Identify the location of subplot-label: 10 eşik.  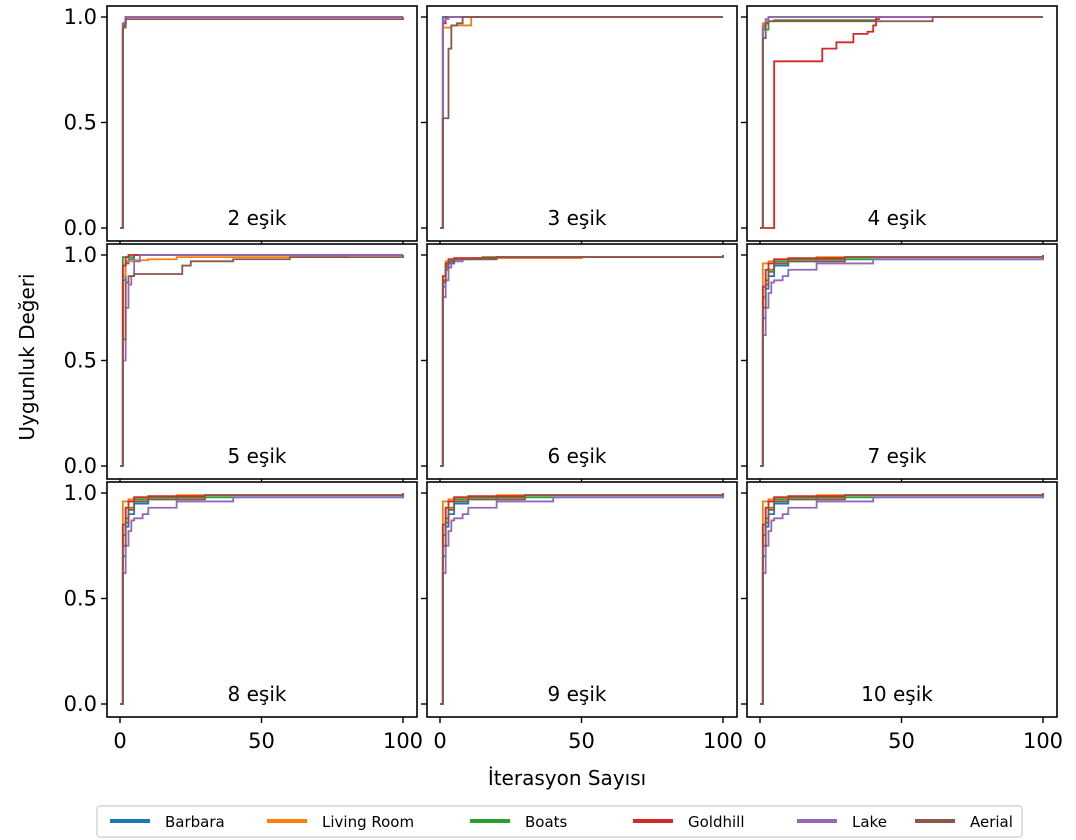
(897, 694).